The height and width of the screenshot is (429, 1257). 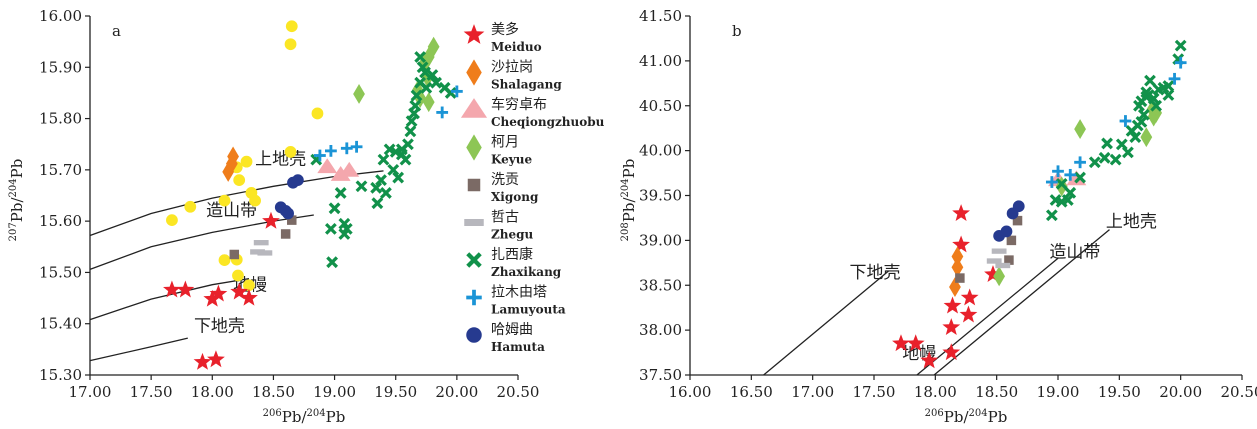 What do you see at coordinates (505, 180) in the screenshot?
I see `legend-xigong-cn: 洗贡` at bounding box center [505, 180].